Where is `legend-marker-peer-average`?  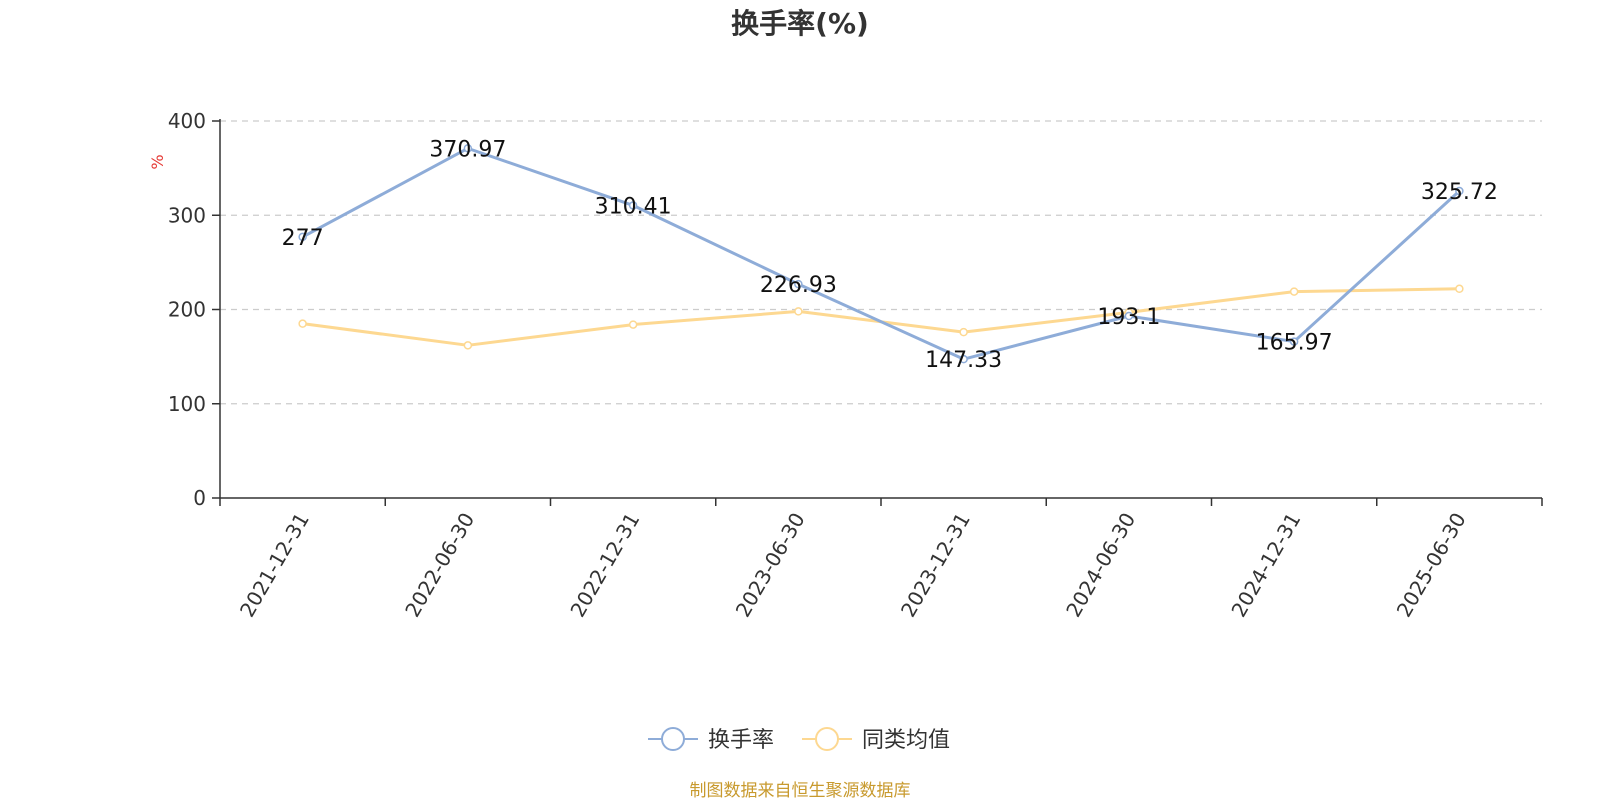
legend-marker-peer-average is located at coordinates (827, 739).